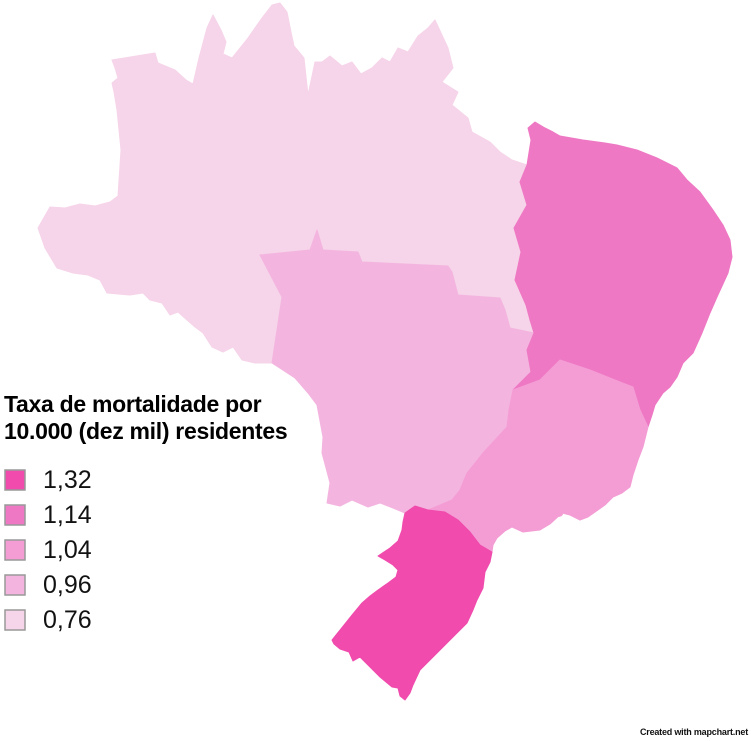 Image resolution: width=751 pixels, height=741 pixels. I want to click on region-sudeste, so click(538, 456).